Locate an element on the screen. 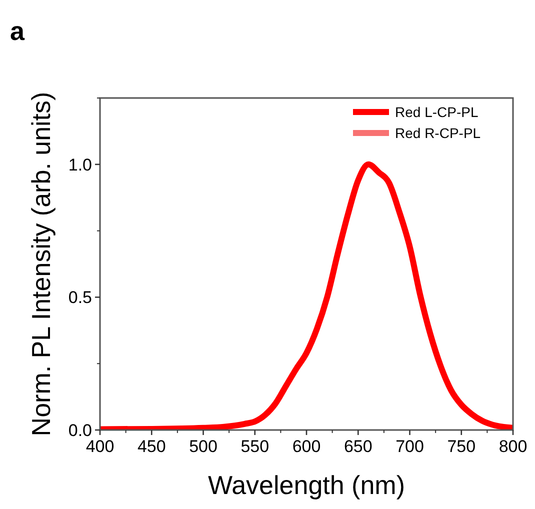 The height and width of the screenshot is (509, 535). x-tick-label: 450 is located at coordinates (151, 446).